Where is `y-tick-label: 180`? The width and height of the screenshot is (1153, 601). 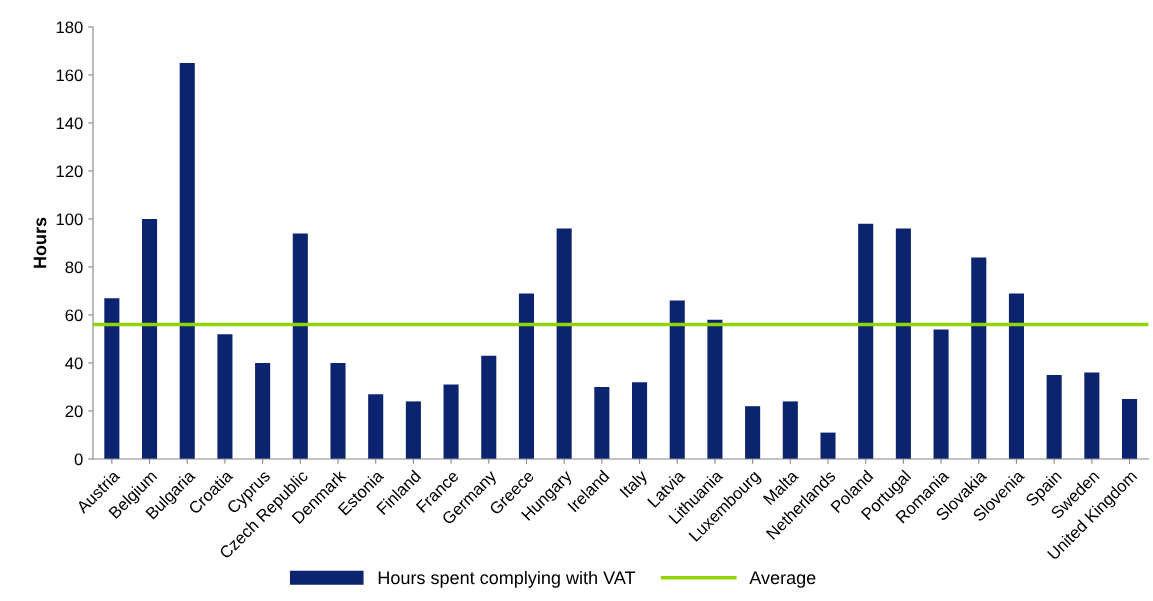 y-tick-label: 180 is located at coordinates (69, 27).